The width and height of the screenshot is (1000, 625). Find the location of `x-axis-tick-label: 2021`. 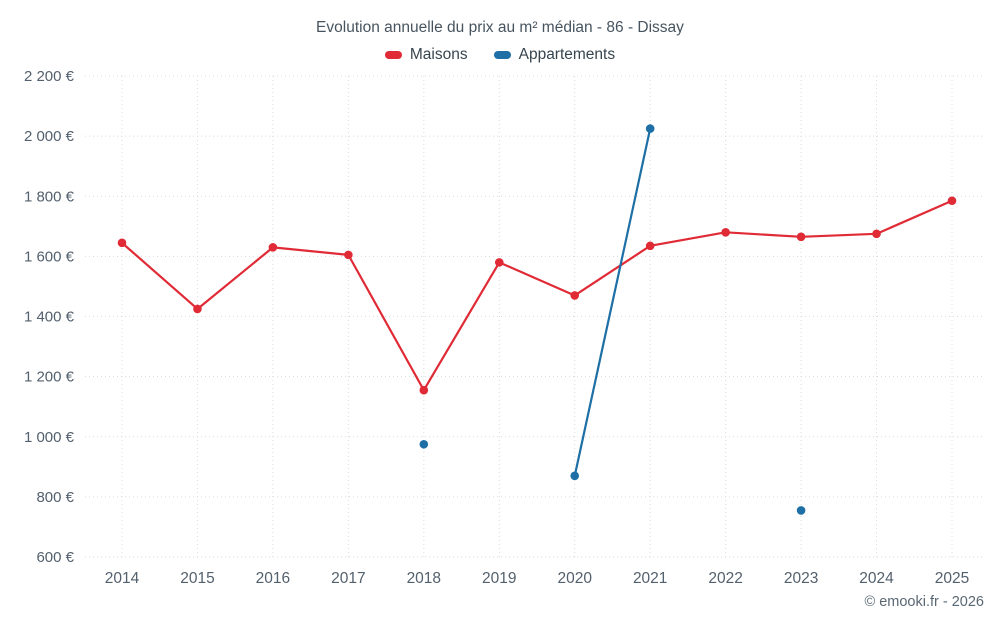

x-axis-tick-label: 2021 is located at coordinates (650, 578).